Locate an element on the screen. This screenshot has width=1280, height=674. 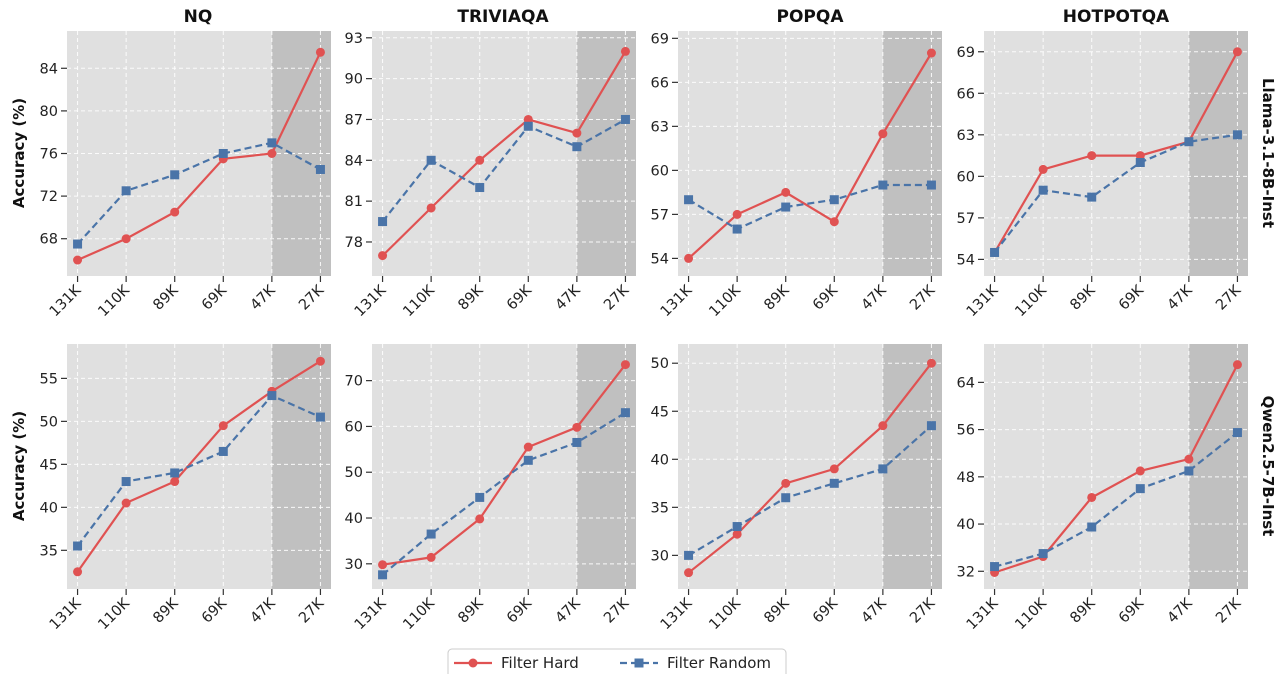
y-tick-label: 63 is located at coordinates (660, 127).